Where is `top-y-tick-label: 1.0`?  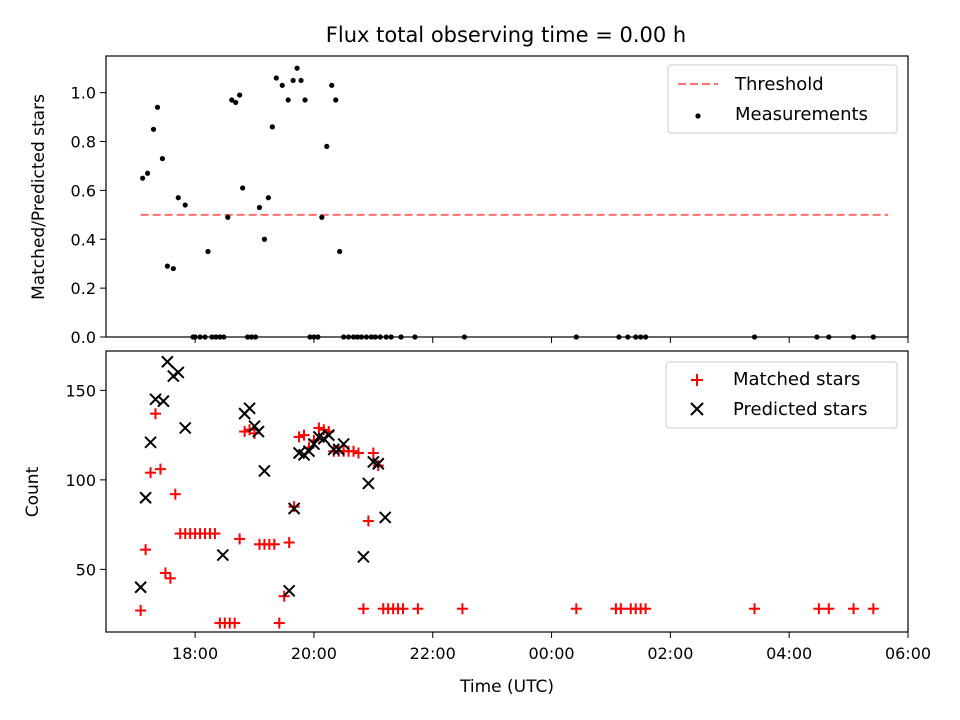
top-y-tick-label: 1.0 is located at coordinates (83, 93).